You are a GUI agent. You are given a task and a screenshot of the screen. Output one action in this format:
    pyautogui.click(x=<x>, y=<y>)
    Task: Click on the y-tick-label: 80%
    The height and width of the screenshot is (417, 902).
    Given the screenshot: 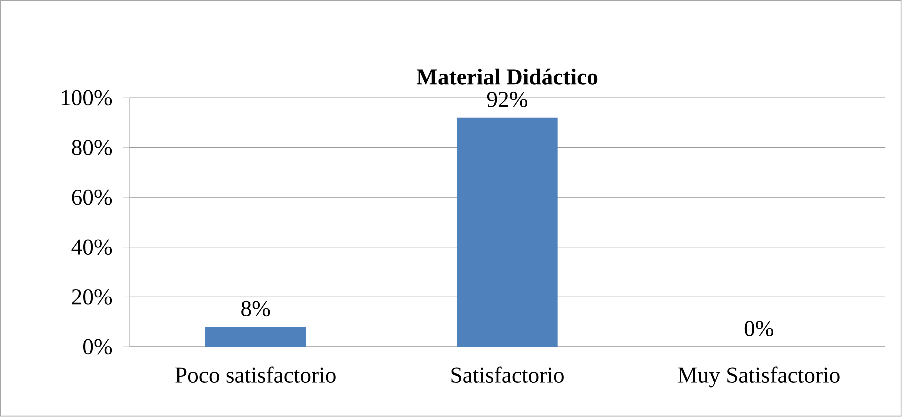 What is the action you would take?
    pyautogui.click(x=92, y=148)
    